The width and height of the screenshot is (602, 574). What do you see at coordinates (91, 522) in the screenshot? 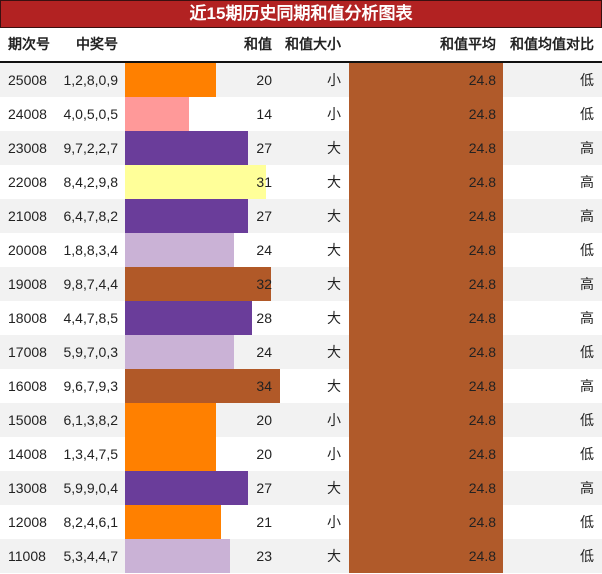
I see `winning-numbers-cell: 8,2,4,6,1` at bounding box center [91, 522].